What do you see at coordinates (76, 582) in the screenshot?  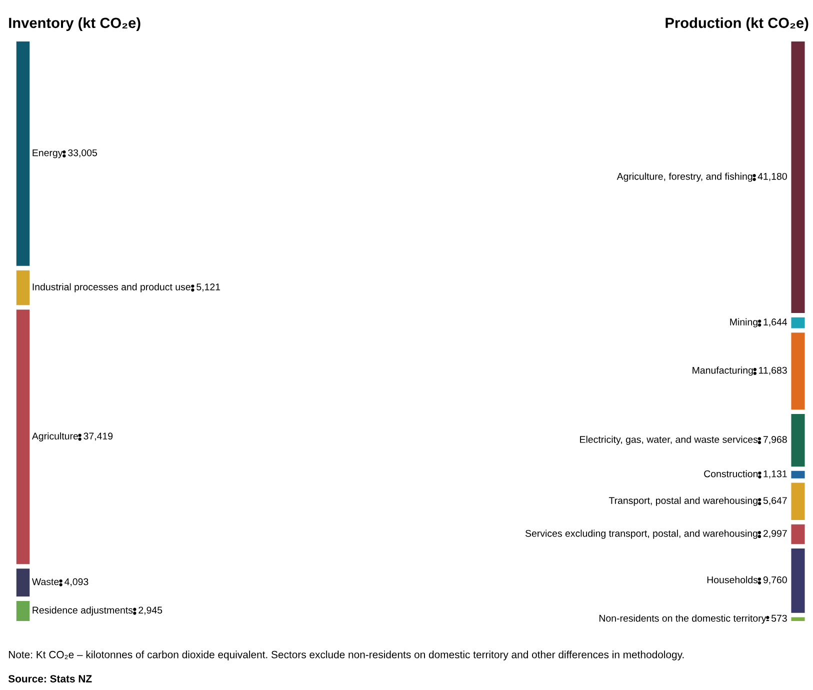 I see `data-label: 4,093` at bounding box center [76, 582].